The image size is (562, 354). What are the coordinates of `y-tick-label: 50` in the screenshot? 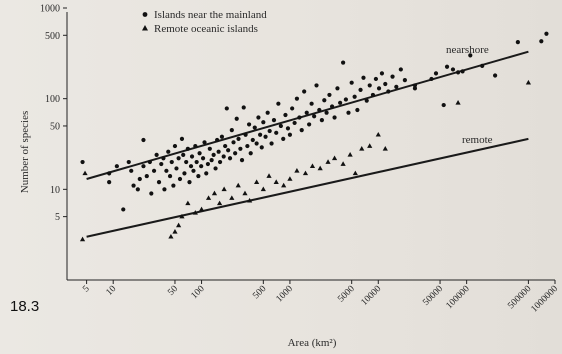 It's located at (55, 126).